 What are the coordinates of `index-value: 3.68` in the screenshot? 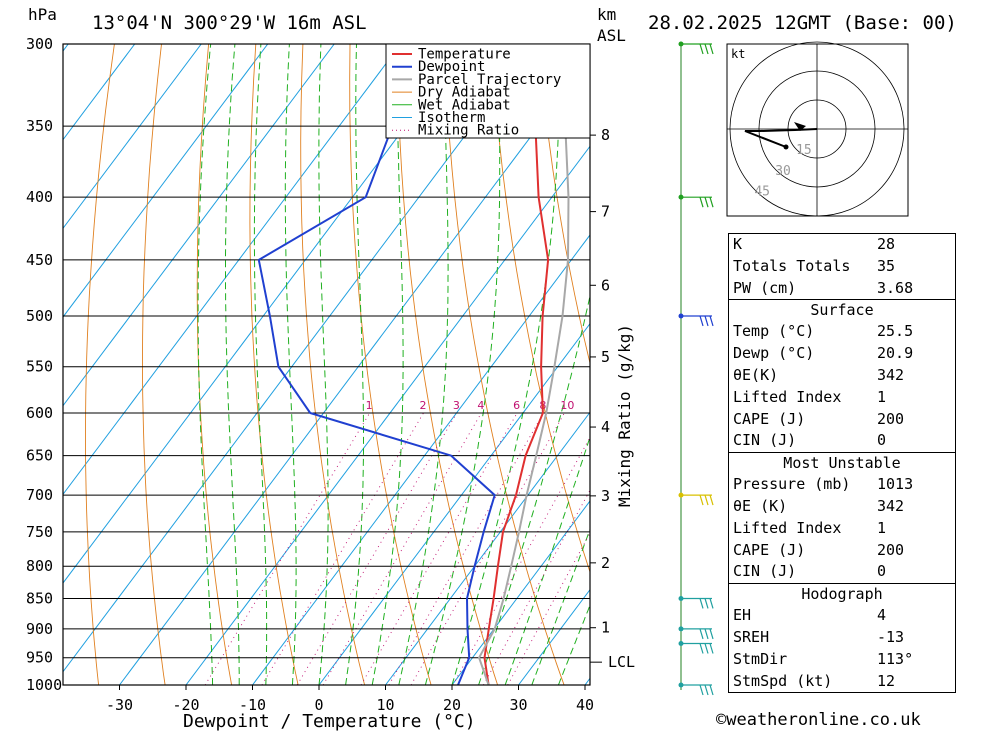 It's located at (895, 287).